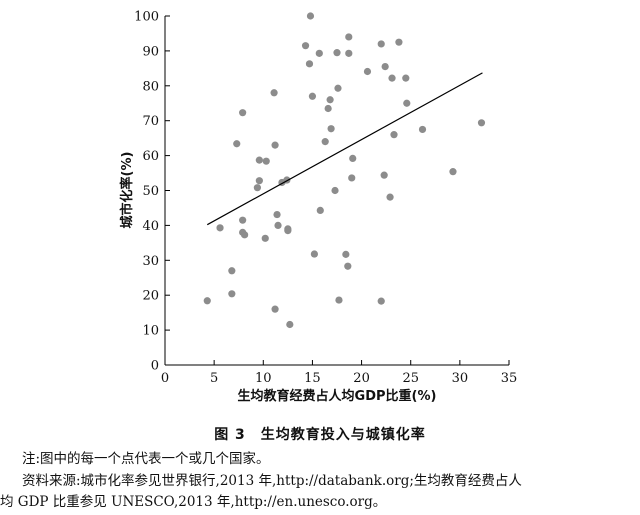 The width and height of the screenshot is (640, 515). I want to click on y-tick-label: 30, so click(150, 261).